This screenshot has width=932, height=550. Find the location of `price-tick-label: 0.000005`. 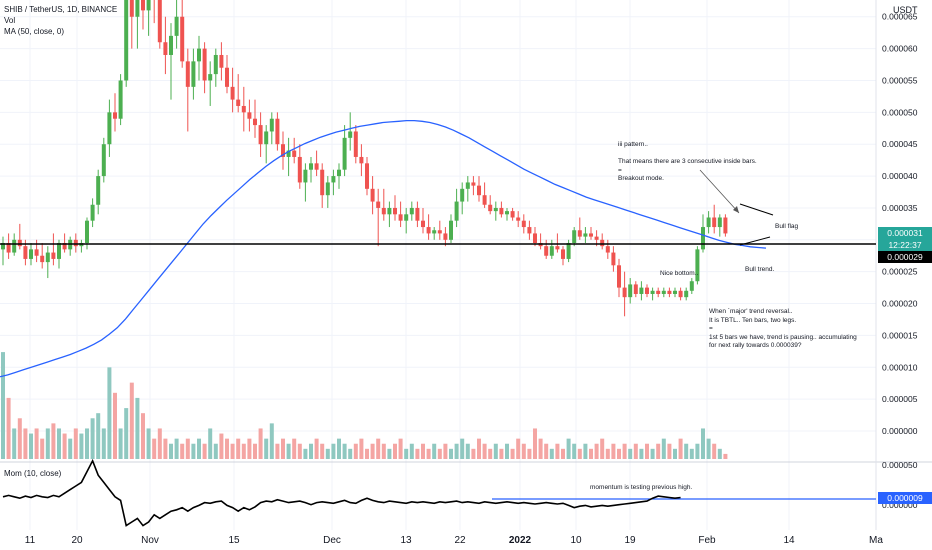

price-tick-label: 0.000005 is located at coordinates (900, 399).